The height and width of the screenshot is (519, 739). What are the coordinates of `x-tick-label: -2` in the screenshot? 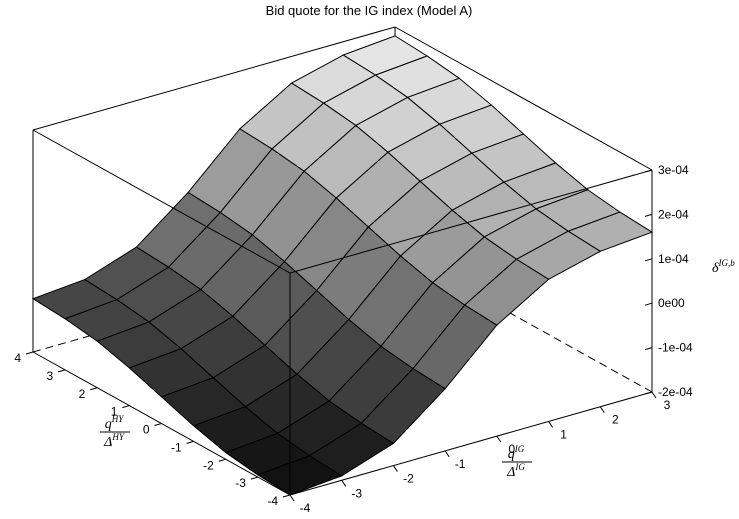 It's located at (408, 479).